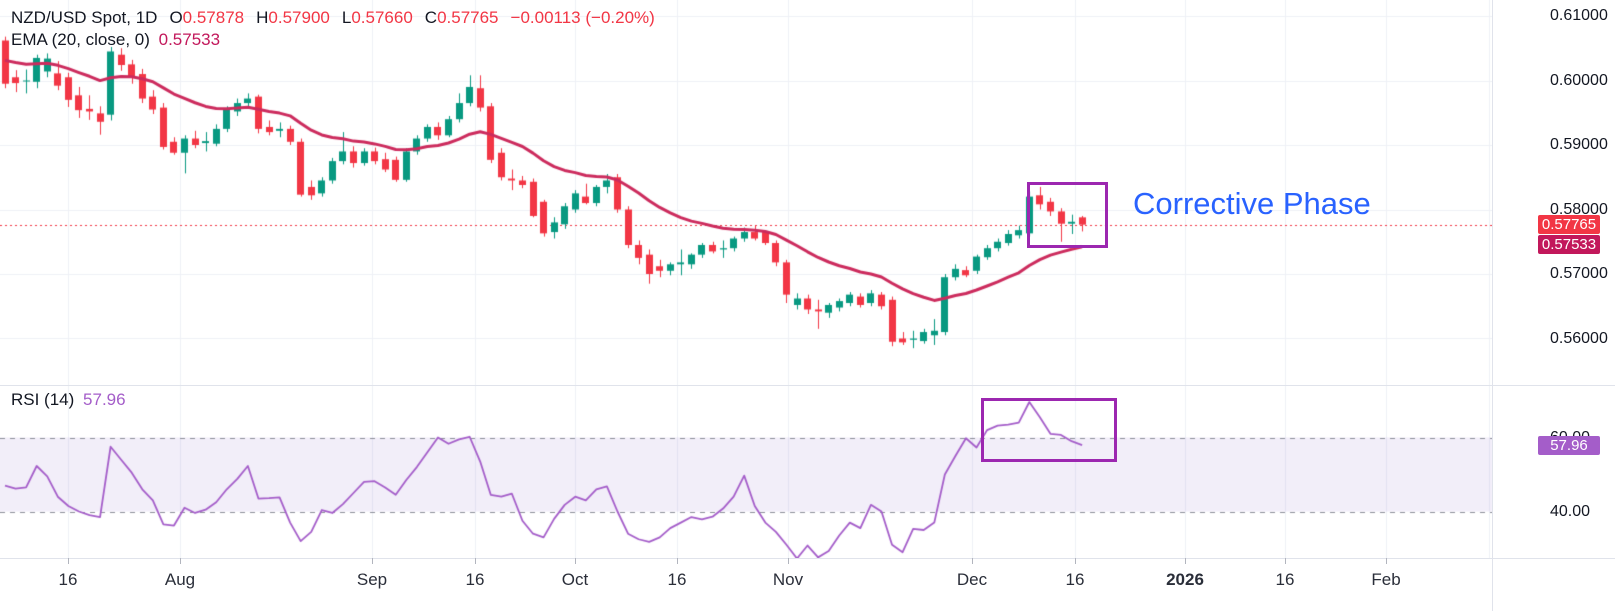 Image resolution: width=1615 pixels, height=611 pixels. I want to click on price-axis-border, so click(1492, 305).